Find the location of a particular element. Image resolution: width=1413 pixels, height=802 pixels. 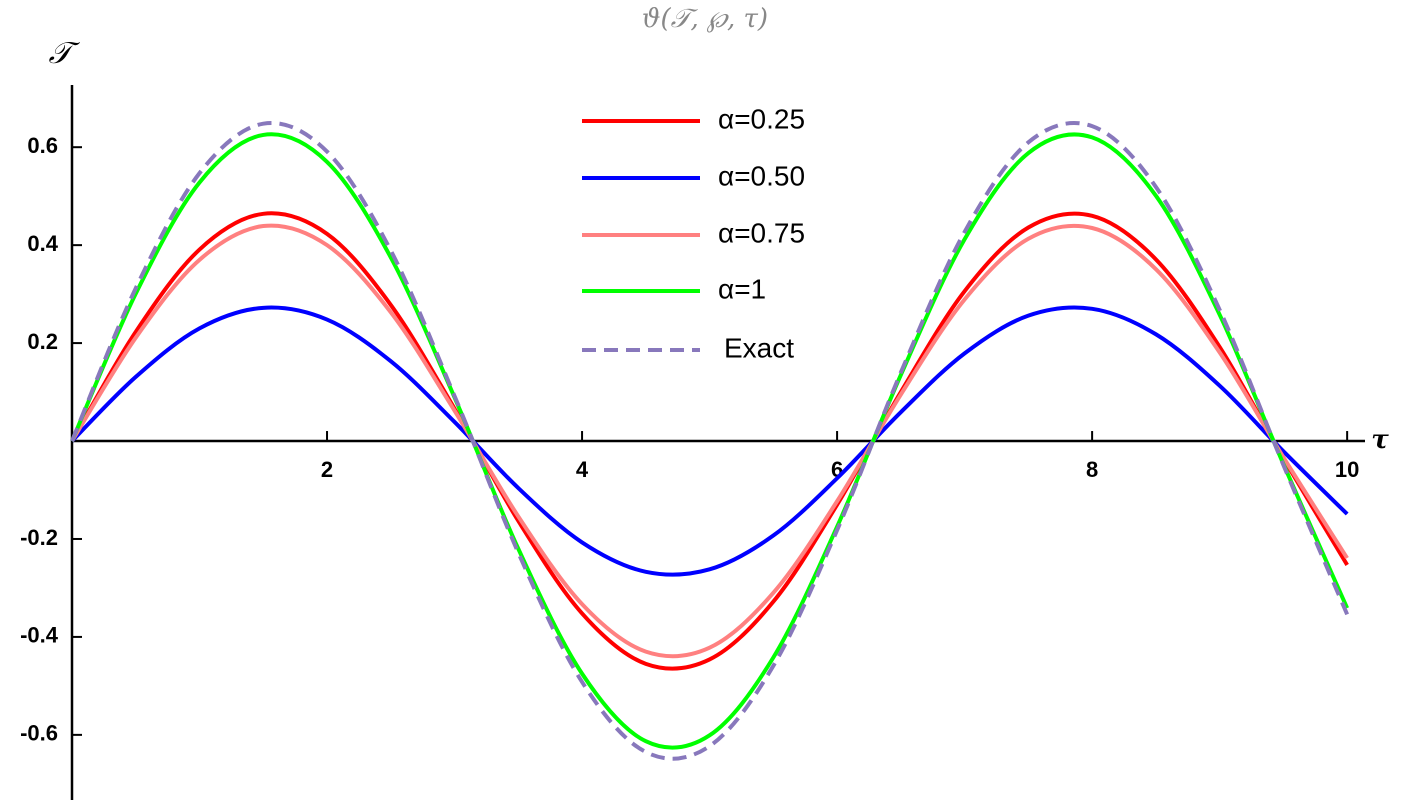

legend-label: α=0.75 is located at coordinates (761, 232).